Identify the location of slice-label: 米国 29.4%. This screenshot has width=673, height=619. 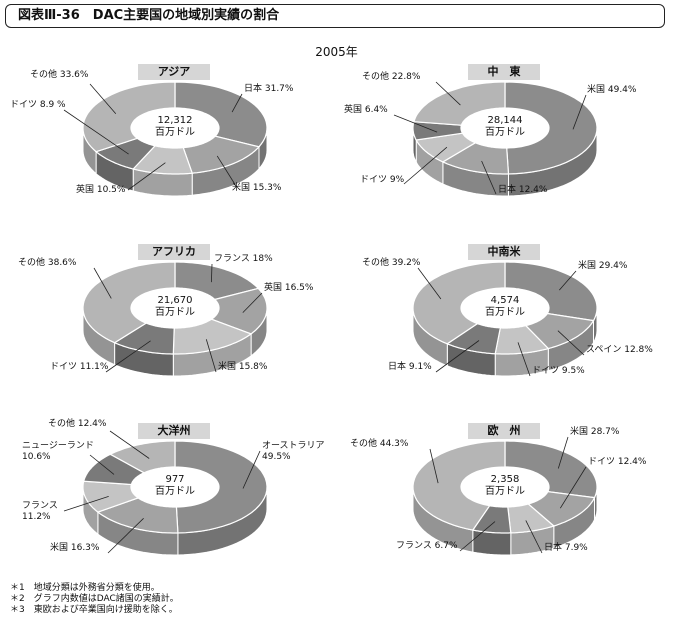
(603, 266).